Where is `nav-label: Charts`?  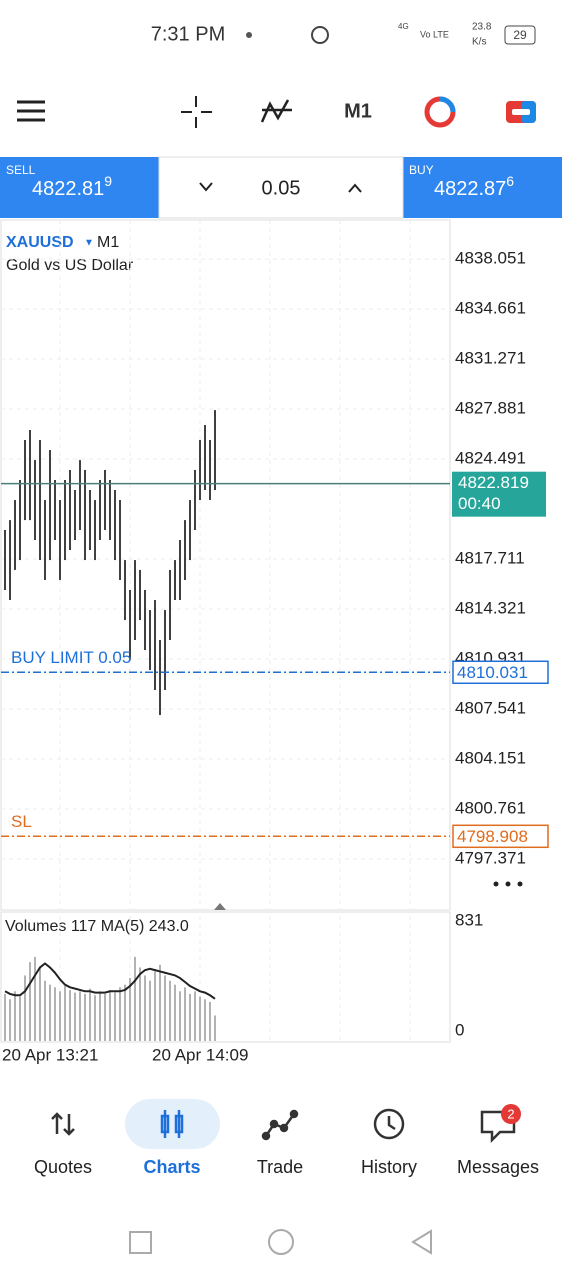 nav-label: Charts is located at coordinates (171, 1167).